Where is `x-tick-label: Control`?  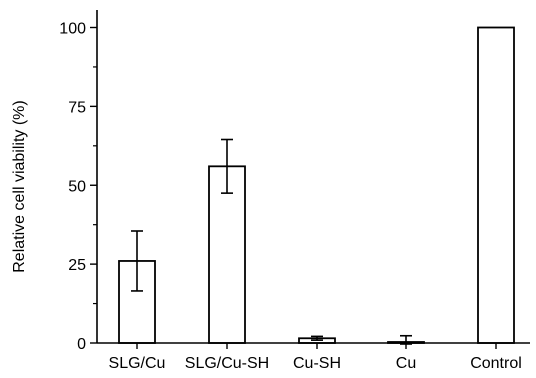
x-tick-label: Control is located at coordinates (496, 363).